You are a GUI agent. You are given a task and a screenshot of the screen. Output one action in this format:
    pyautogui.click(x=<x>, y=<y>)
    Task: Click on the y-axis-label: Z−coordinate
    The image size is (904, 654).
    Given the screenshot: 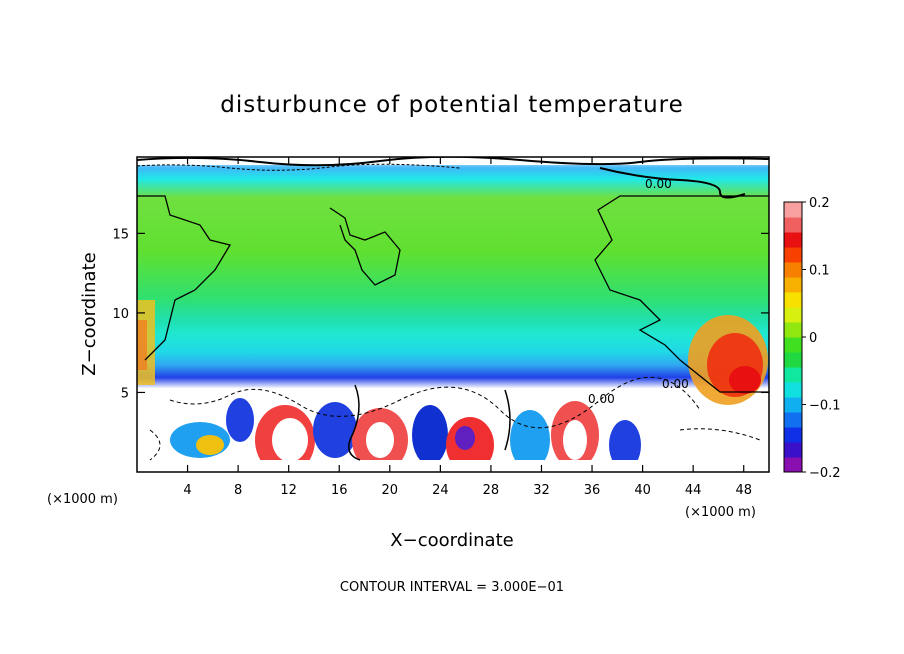 What is the action you would take?
    pyautogui.click(x=89, y=313)
    